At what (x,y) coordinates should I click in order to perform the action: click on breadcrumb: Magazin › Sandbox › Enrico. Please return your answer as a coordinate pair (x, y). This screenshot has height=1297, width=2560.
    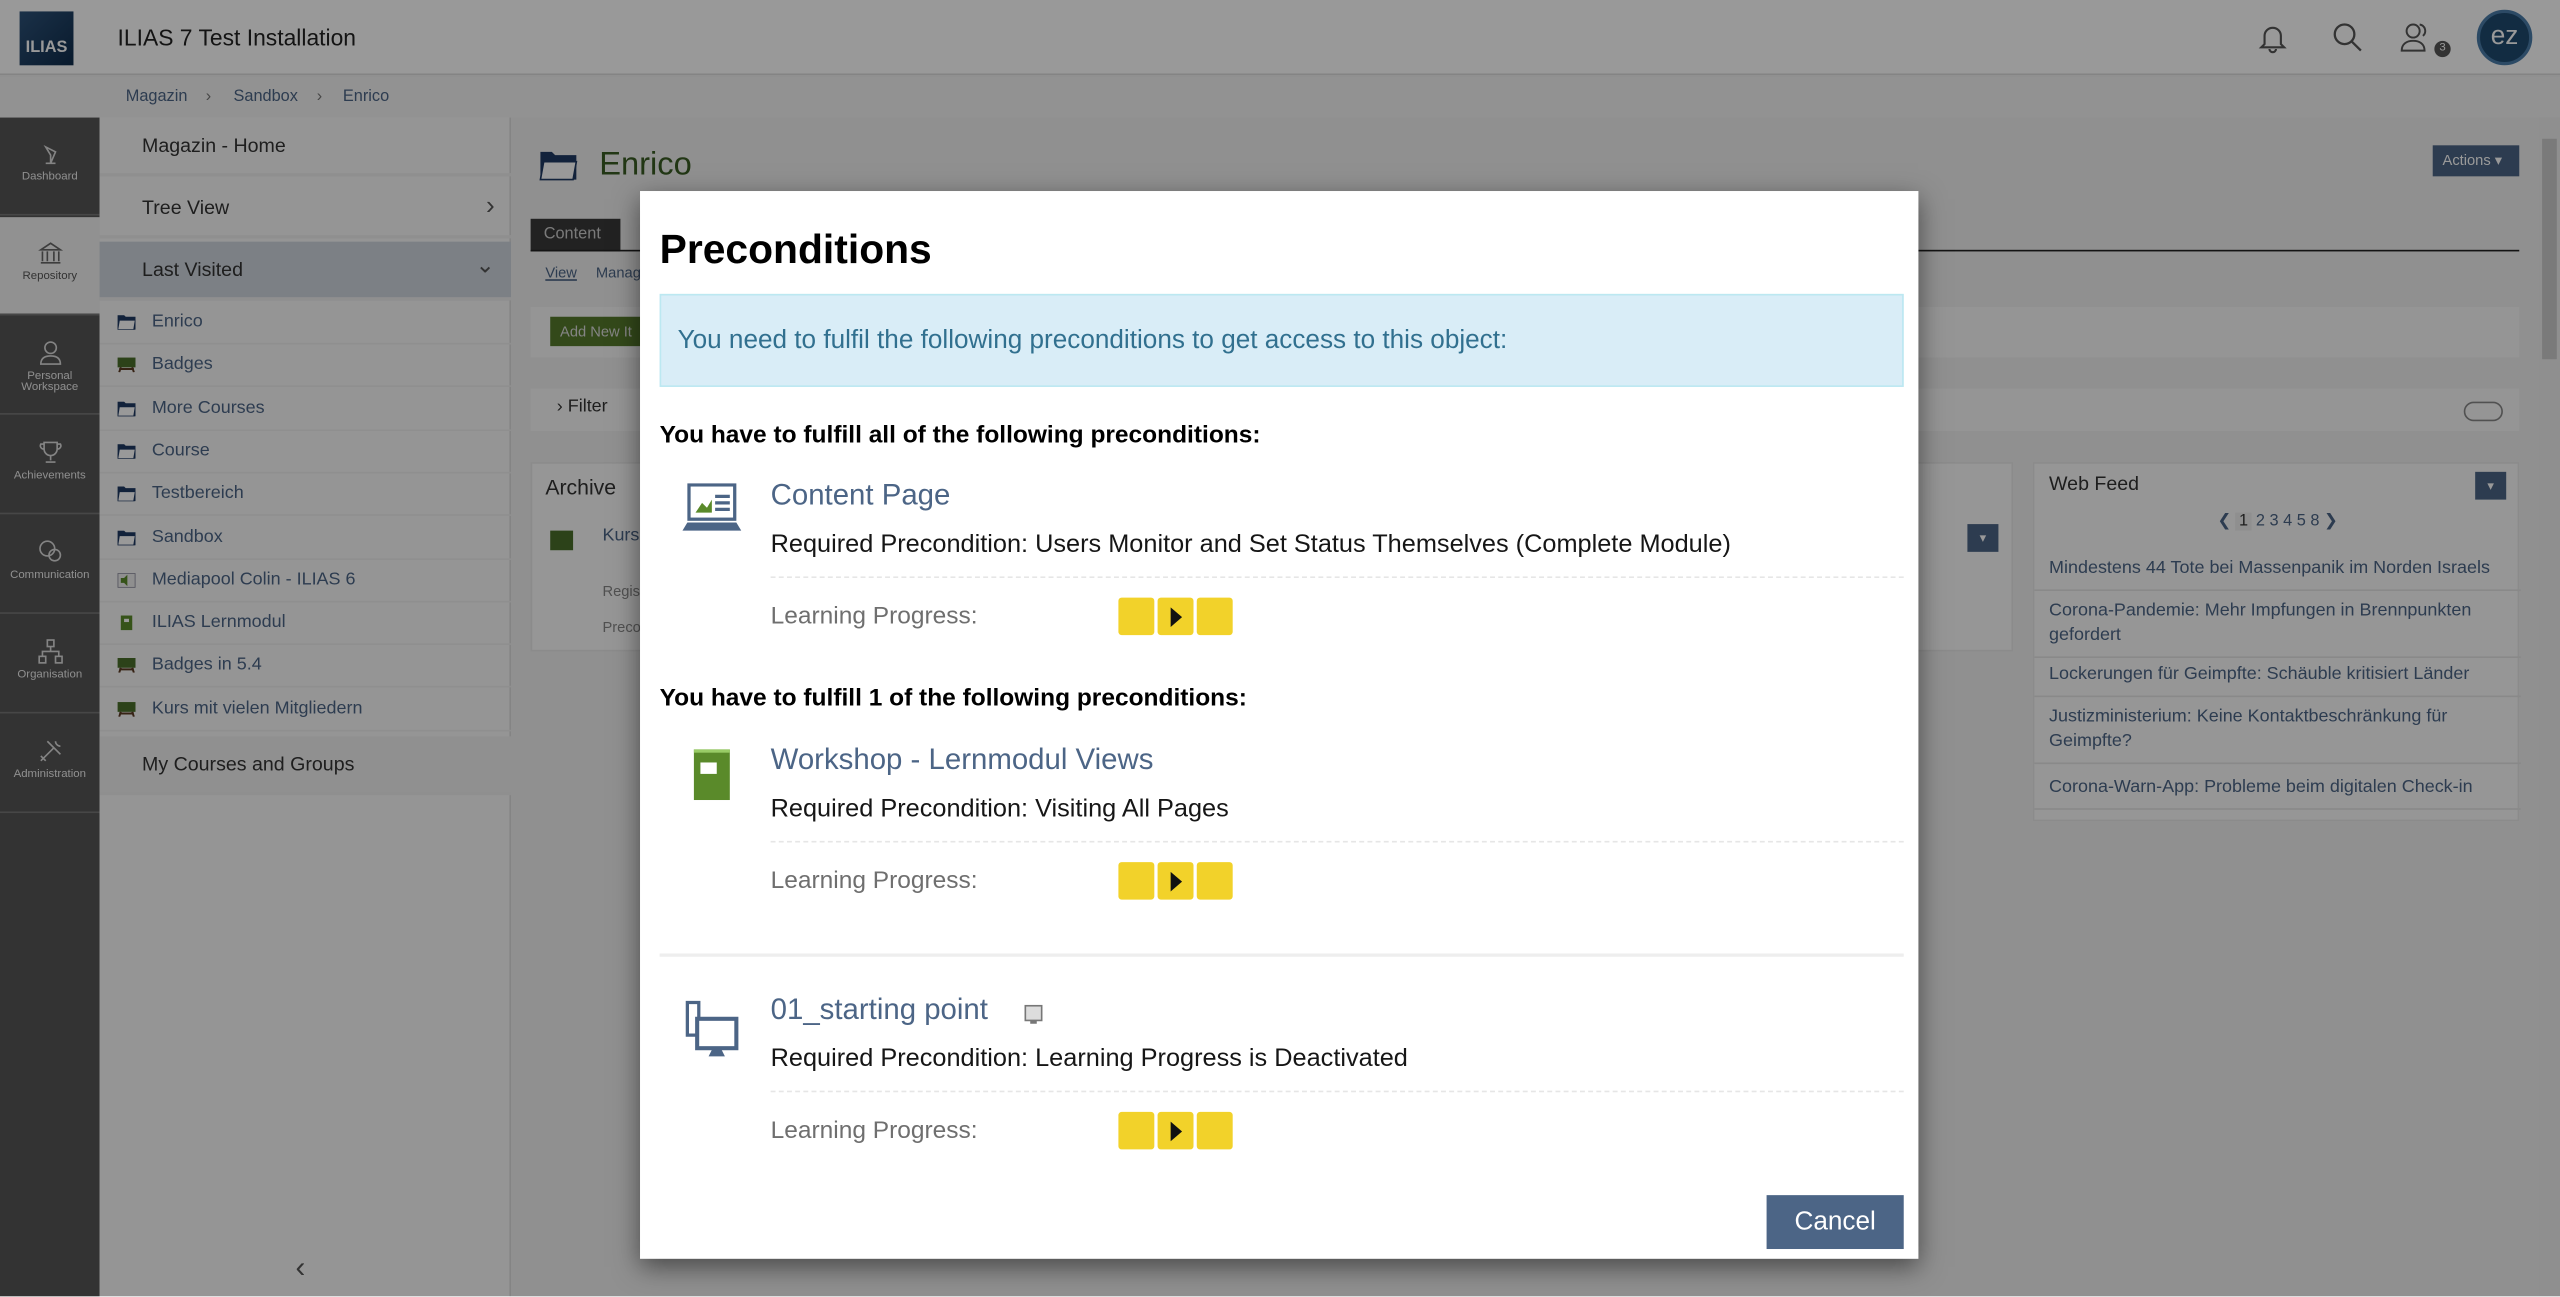
    Looking at the image, I should click on (1280, 97).